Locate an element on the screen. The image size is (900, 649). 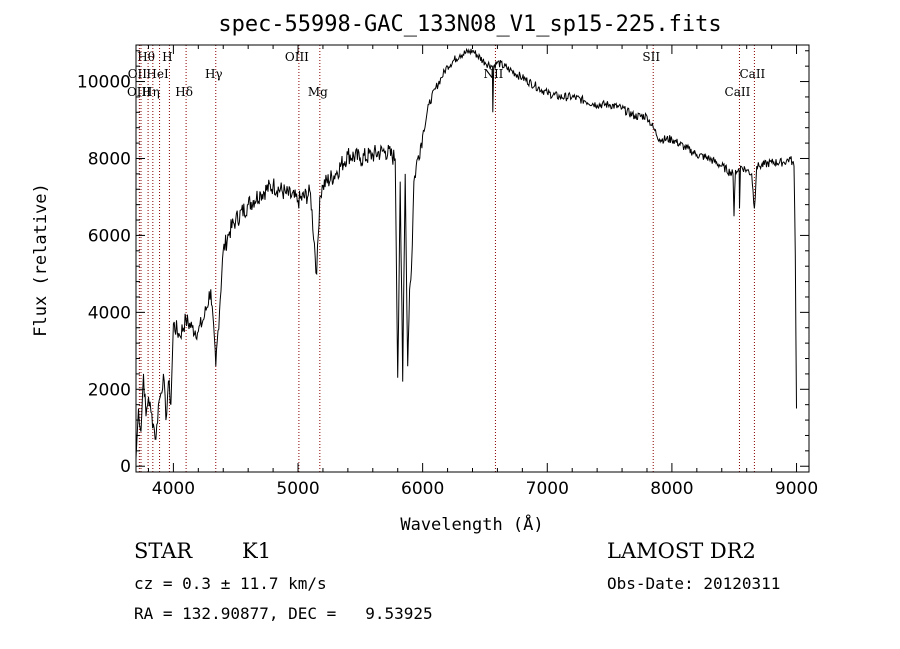
x-tick-label-3: 7000 is located at coordinates (547, 489).